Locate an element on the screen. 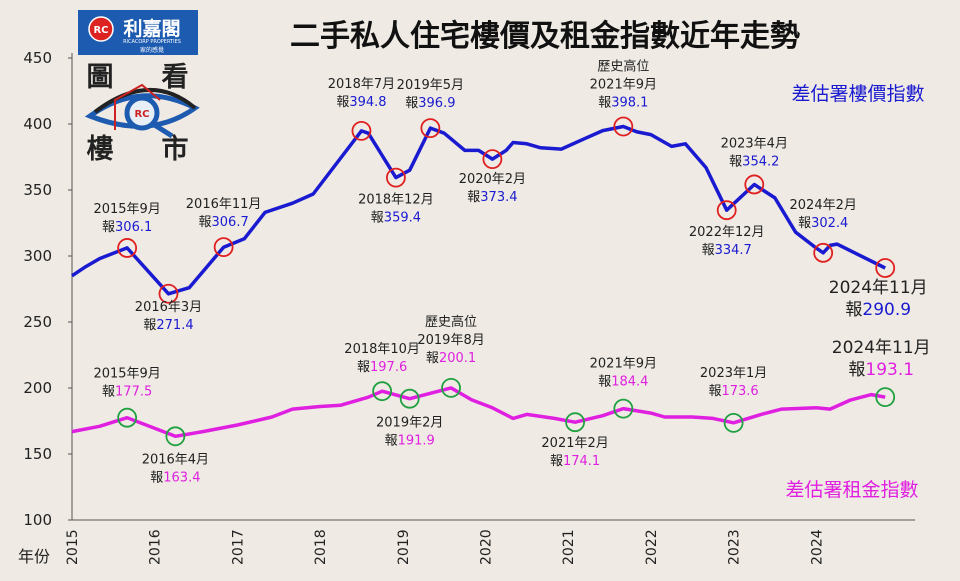 Image resolution: width=960 pixels, height=581 pixels. annotation-label: 2021年2月 is located at coordinates (574, 443).